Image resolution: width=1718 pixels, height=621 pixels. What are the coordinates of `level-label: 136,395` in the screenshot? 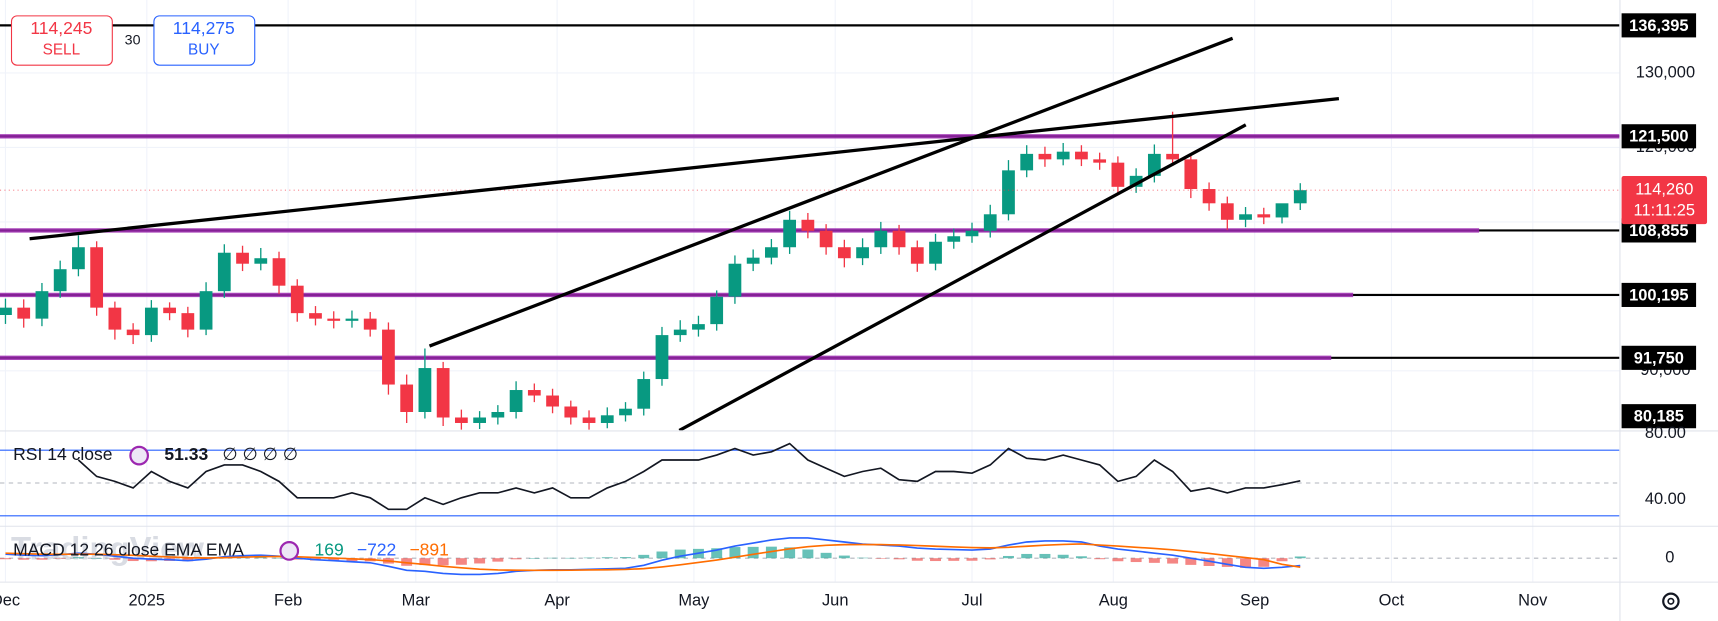 It's located at (1658, 26).